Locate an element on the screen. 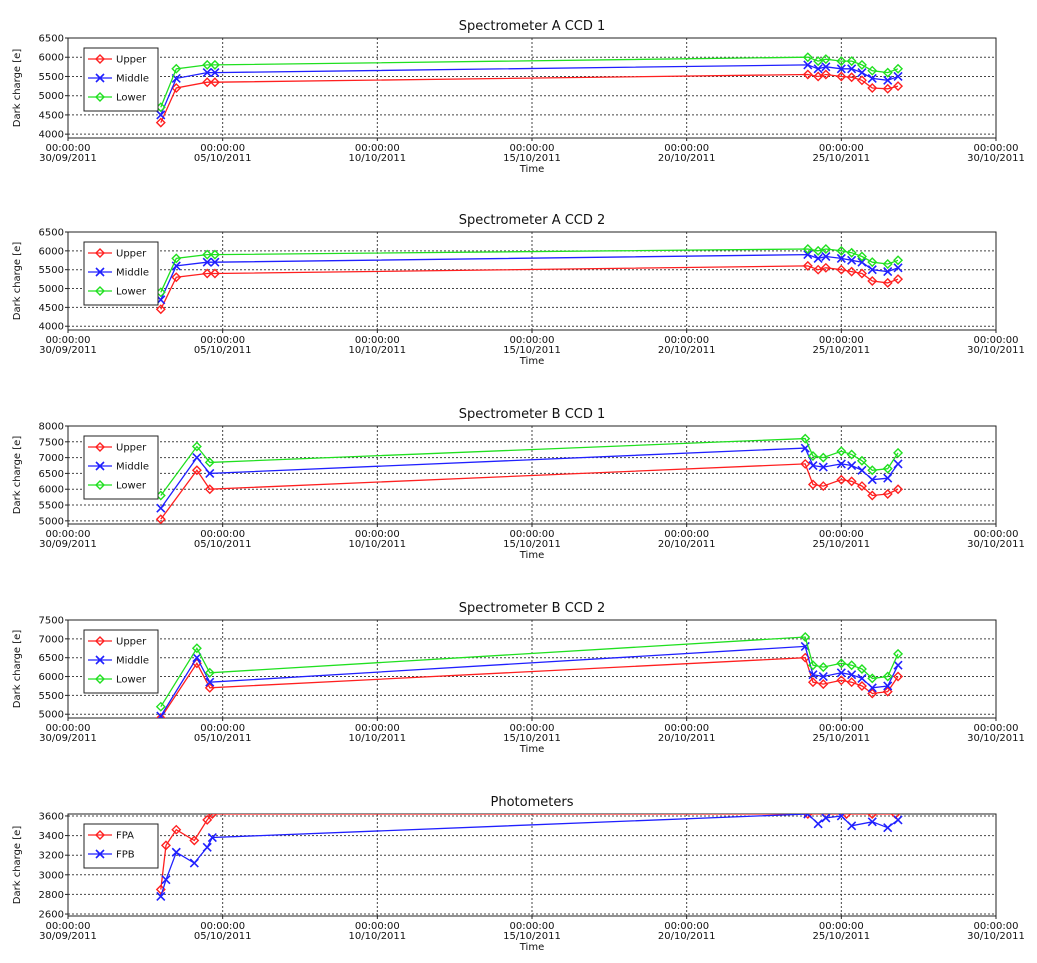 This screenshot has width=1037, height=963. y-tick-label: 3000 is located at coordinates (51, 875).